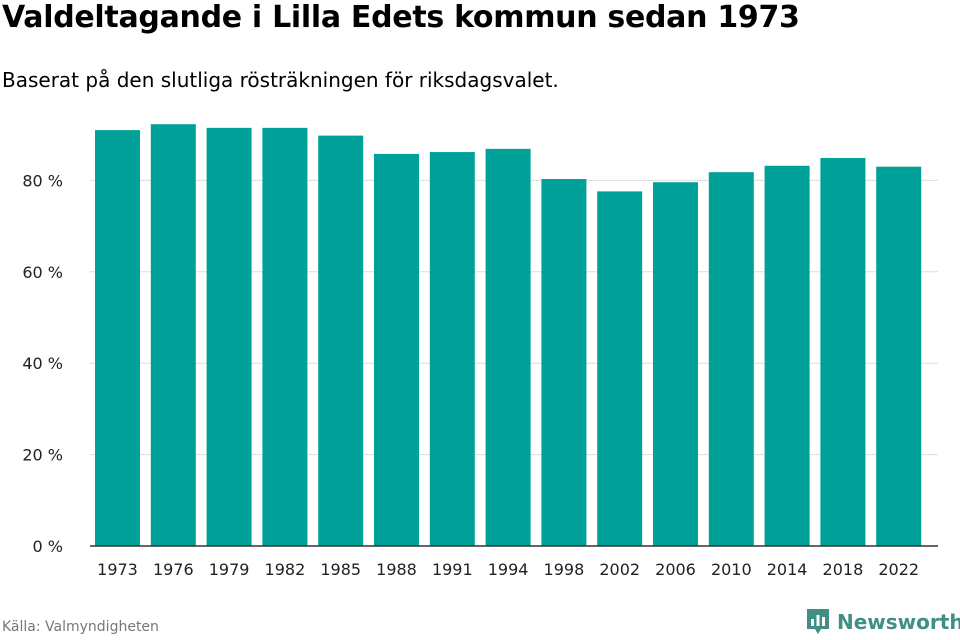  Describe the element at coordinates (396, 350) in the screenshot. I see `bar-1988` at that location.